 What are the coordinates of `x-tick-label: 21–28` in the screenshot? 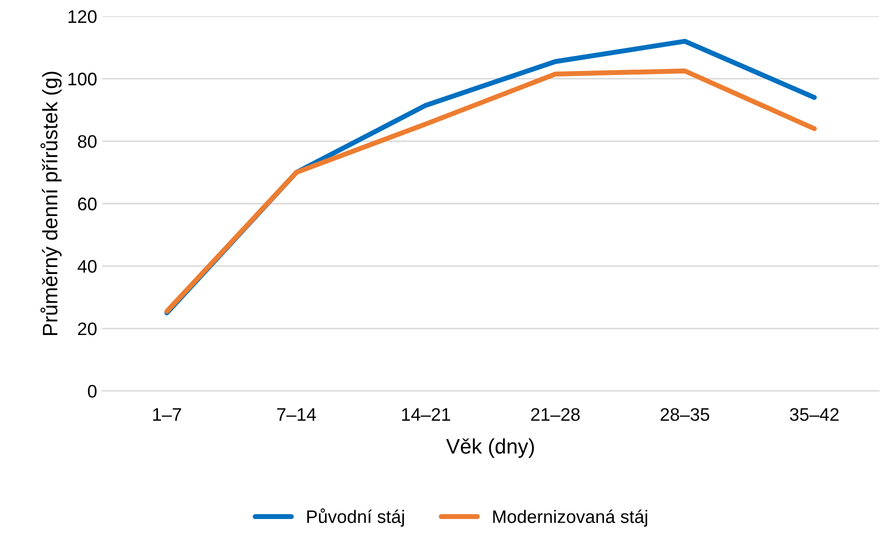 It's located at (555, 414).